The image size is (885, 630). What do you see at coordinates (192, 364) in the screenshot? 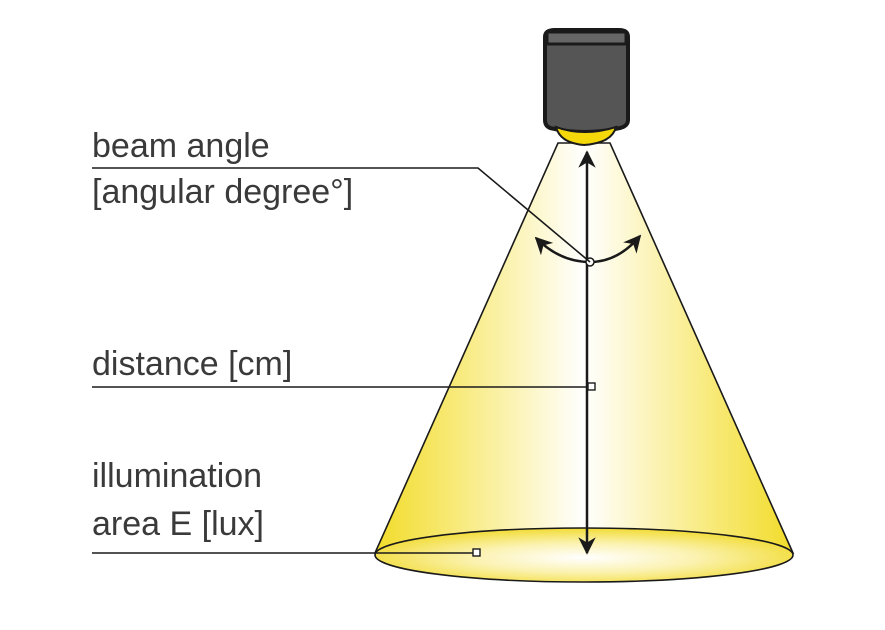
I see `distance-label: distance [cm]` at bounding box center [192, 364].